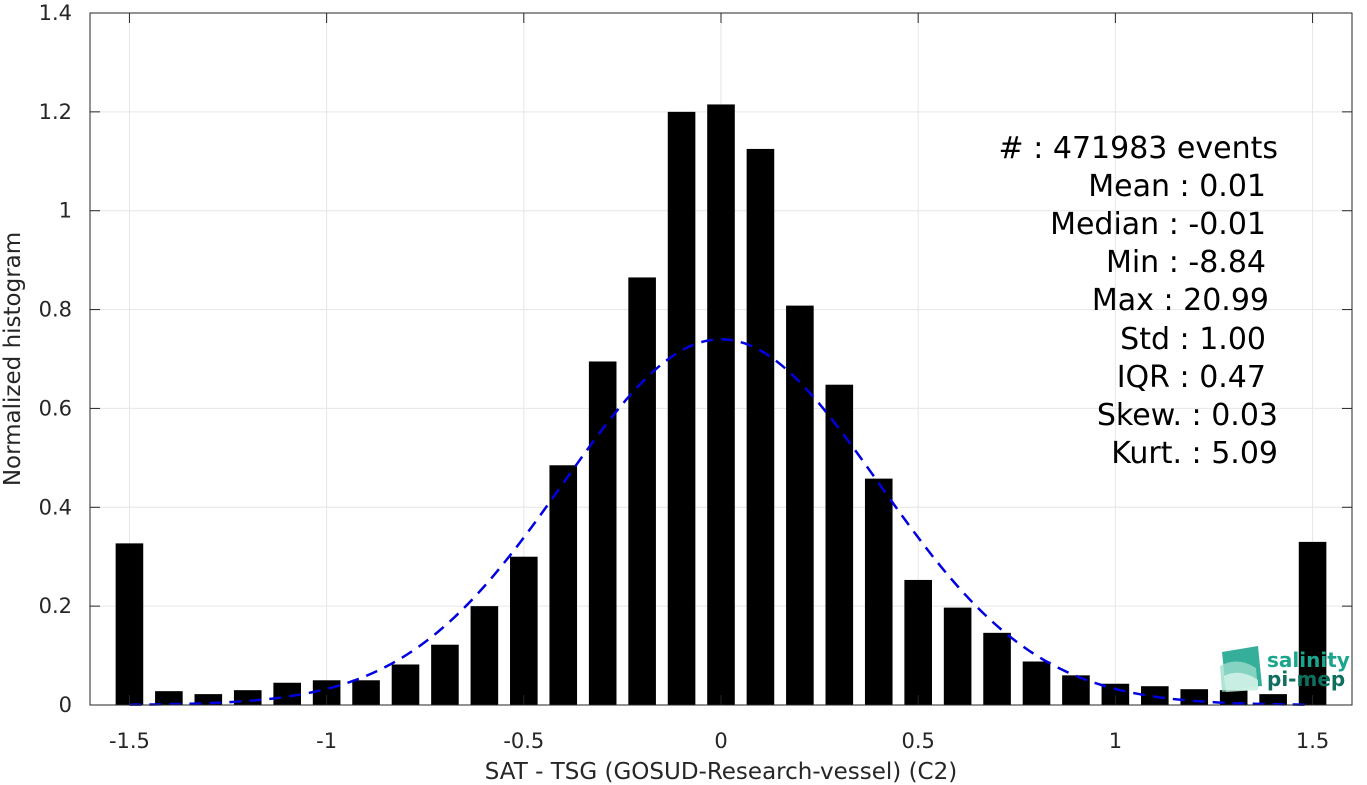  Describe the element at coordinates (1306, 679) in the screenshot. I see `logo-text-pimep: pi-mep` at that location.